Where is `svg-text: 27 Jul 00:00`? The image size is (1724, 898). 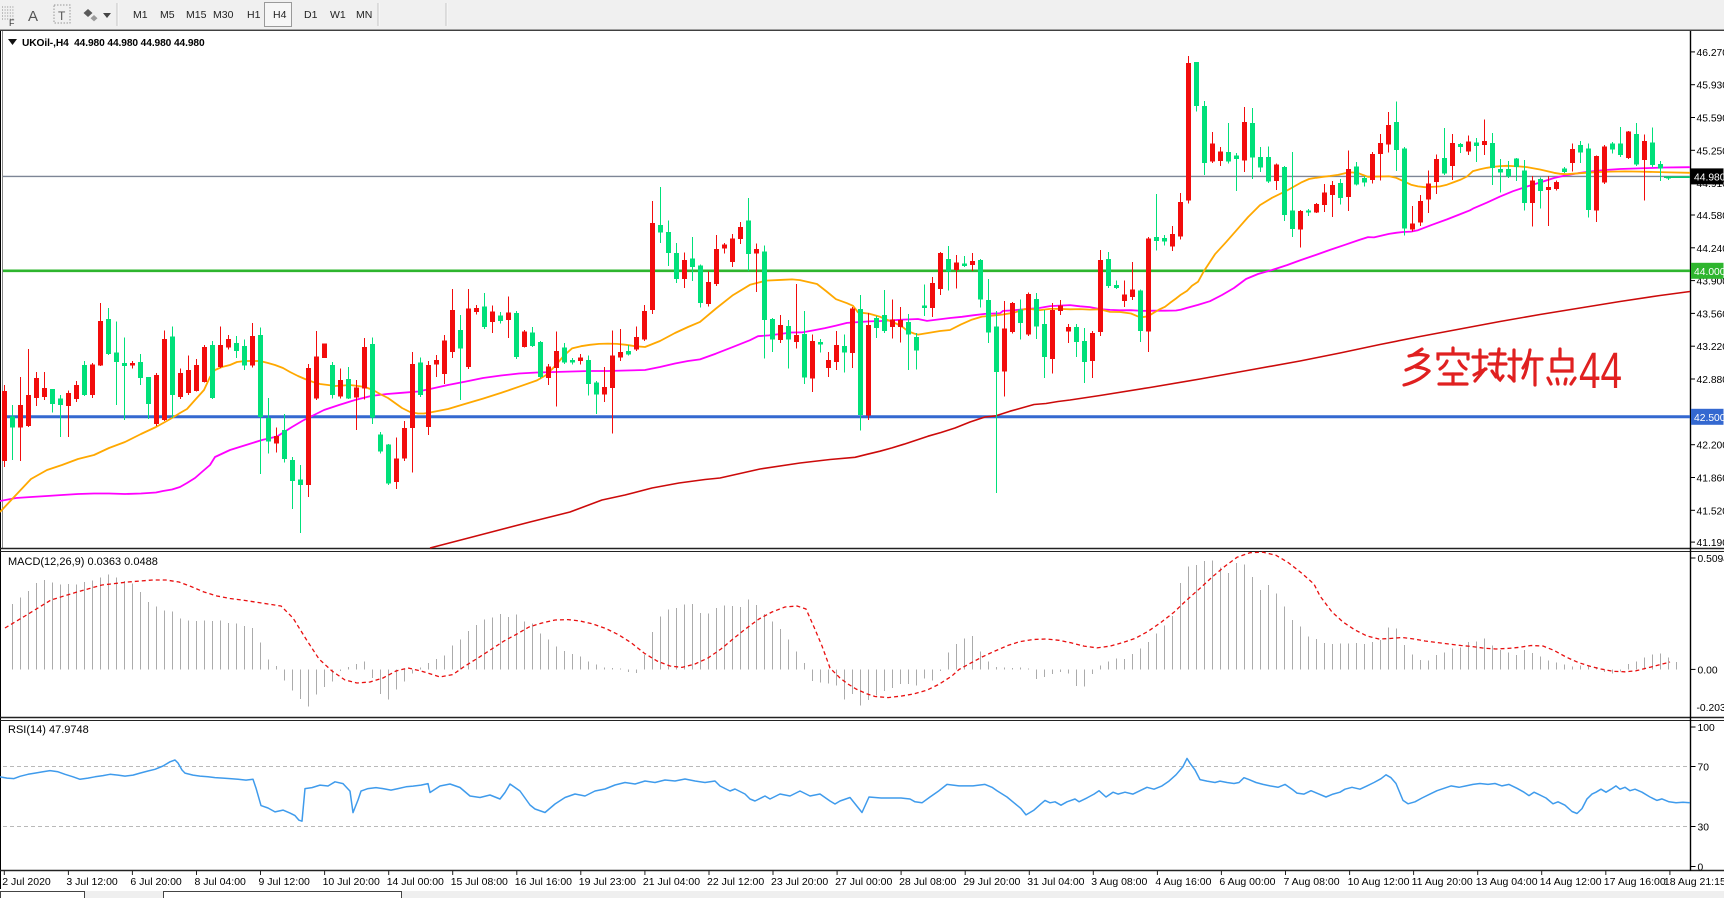
svg-text: 27 Jul 00:00 is located at coordinates (863, 882).